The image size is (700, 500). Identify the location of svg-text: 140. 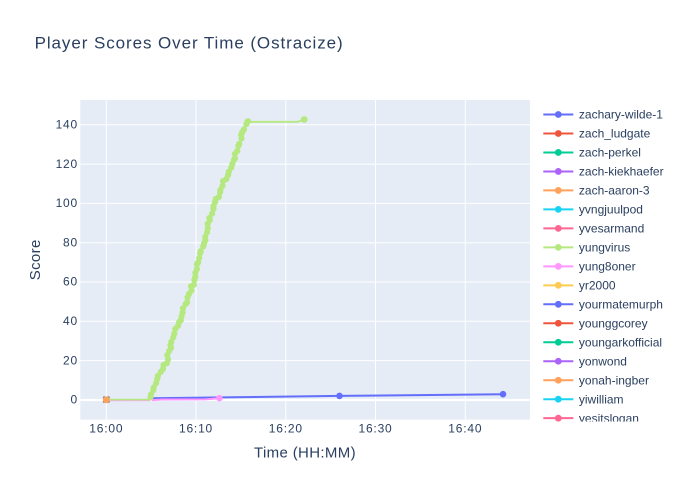
(67, 125).